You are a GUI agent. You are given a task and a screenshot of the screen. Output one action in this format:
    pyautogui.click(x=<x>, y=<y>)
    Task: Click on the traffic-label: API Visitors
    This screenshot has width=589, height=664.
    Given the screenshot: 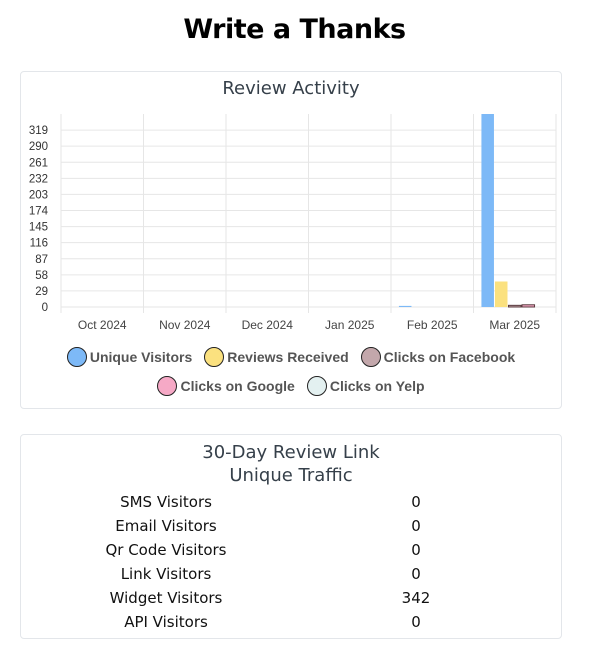 What is the action you would take?
    pyautogui.click(x=166, y=622)
    